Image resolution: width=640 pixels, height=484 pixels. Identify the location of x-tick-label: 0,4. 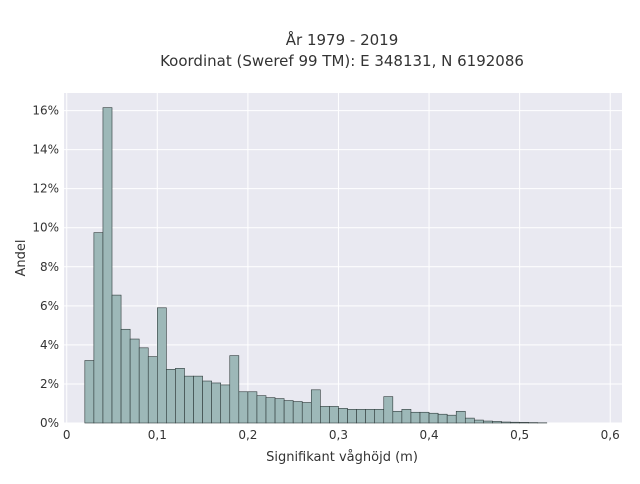
(429, 435).